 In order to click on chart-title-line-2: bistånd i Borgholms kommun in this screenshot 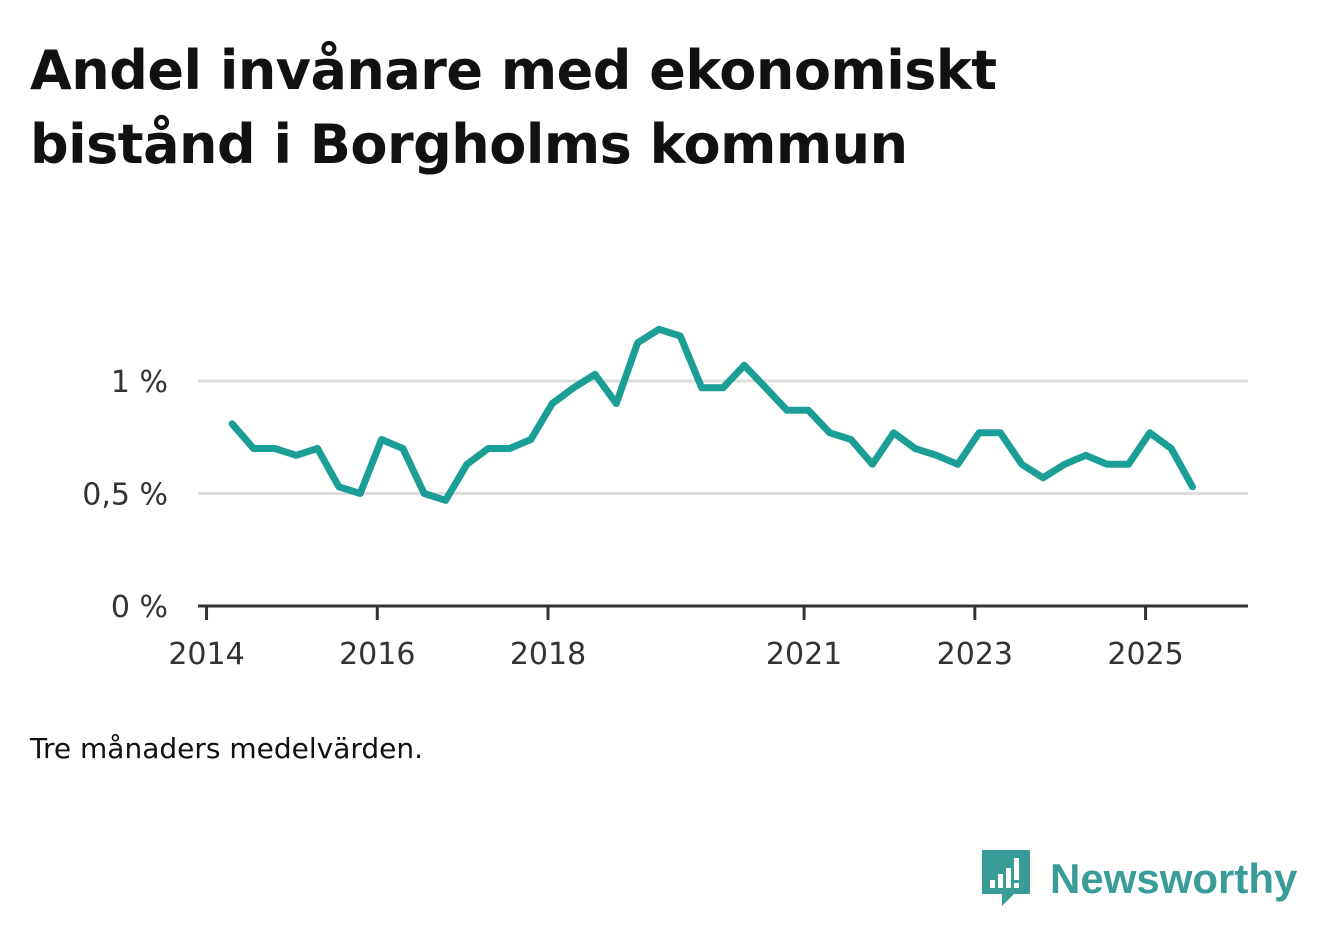, I will do `click(469, 144)`.